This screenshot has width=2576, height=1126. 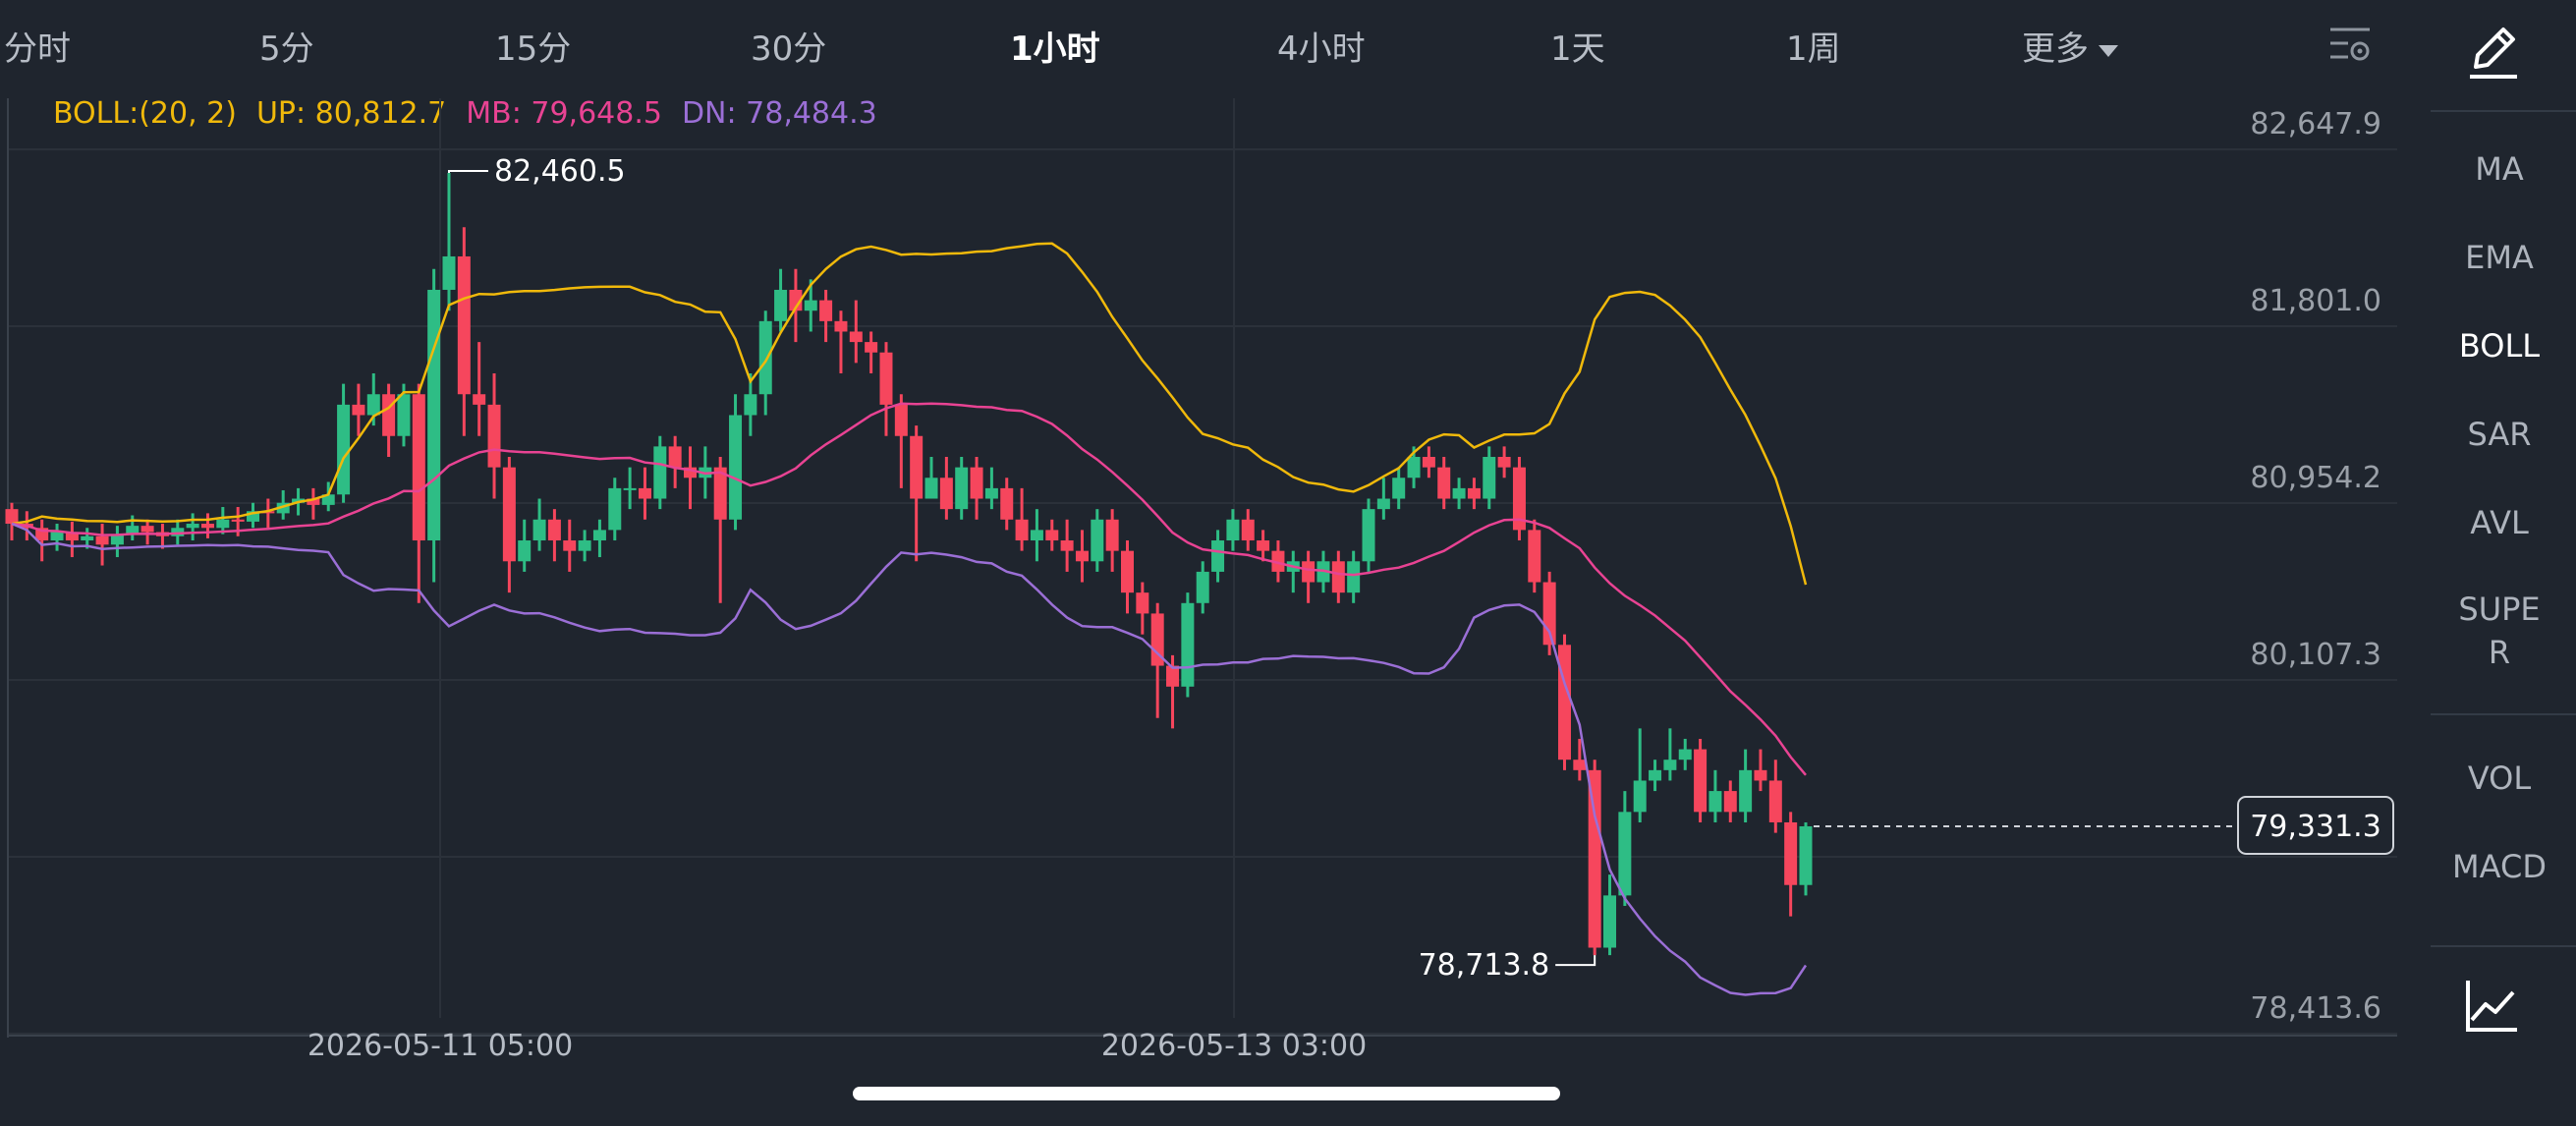 I want to click on sidebar-divider, so click(x=2503, y=946).